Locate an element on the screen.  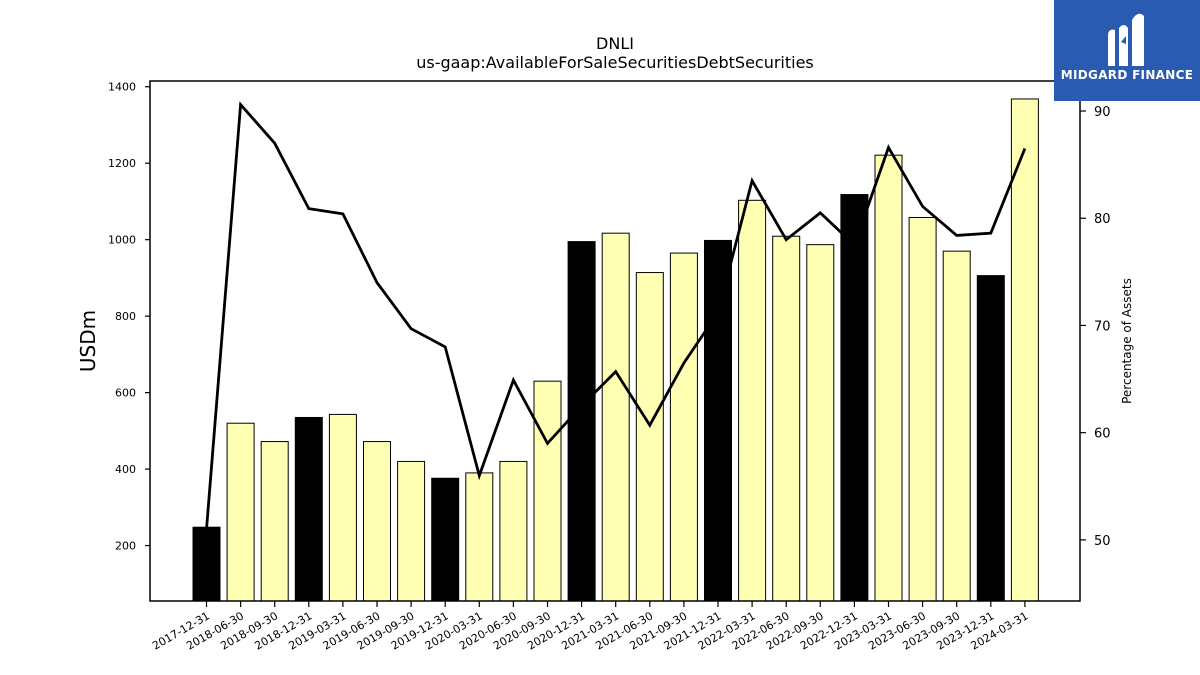
y2-tick-label: 50 is located at coordinates (1102, 541).